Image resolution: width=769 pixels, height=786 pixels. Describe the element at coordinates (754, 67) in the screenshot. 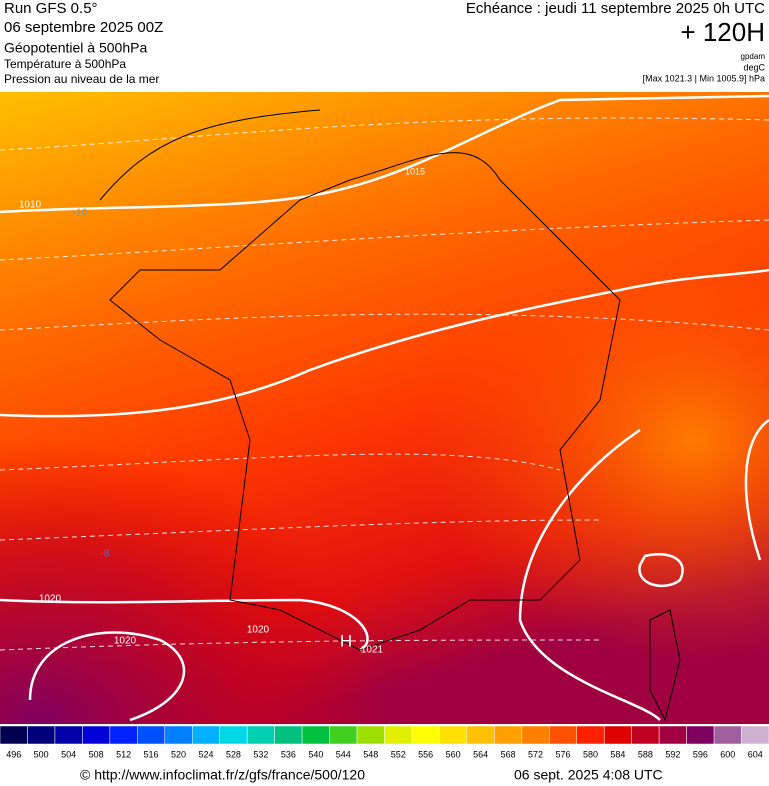

I see `unit: degC` at that location.